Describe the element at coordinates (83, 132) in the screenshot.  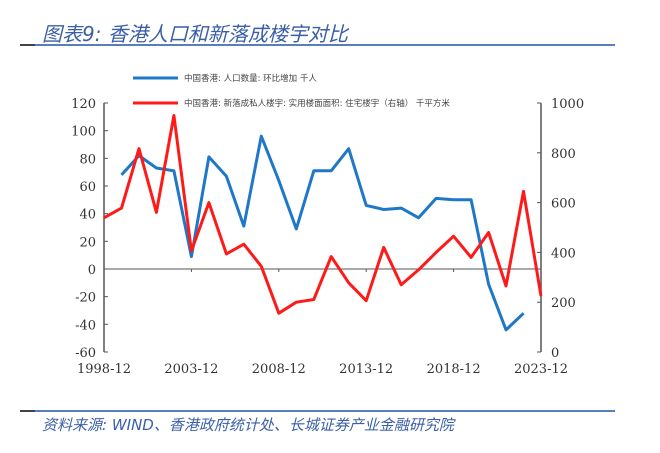
I see `left-tick-label: 100` at that location.